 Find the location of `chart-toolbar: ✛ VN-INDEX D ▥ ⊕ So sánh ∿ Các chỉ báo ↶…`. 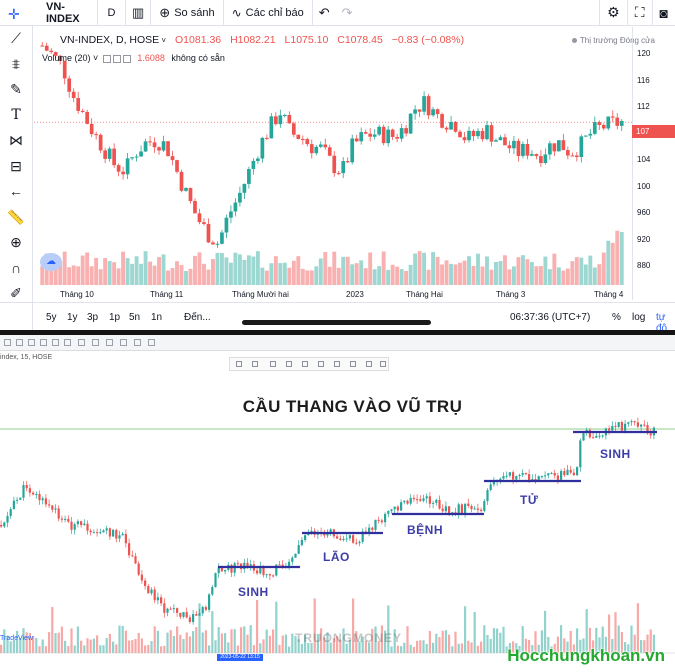

chart-toolbar: ✛ VN-INDEX D ▥ ⊕ So sánh ∿ Các chỉ báo ↶… is located at coordinates (337, 13).